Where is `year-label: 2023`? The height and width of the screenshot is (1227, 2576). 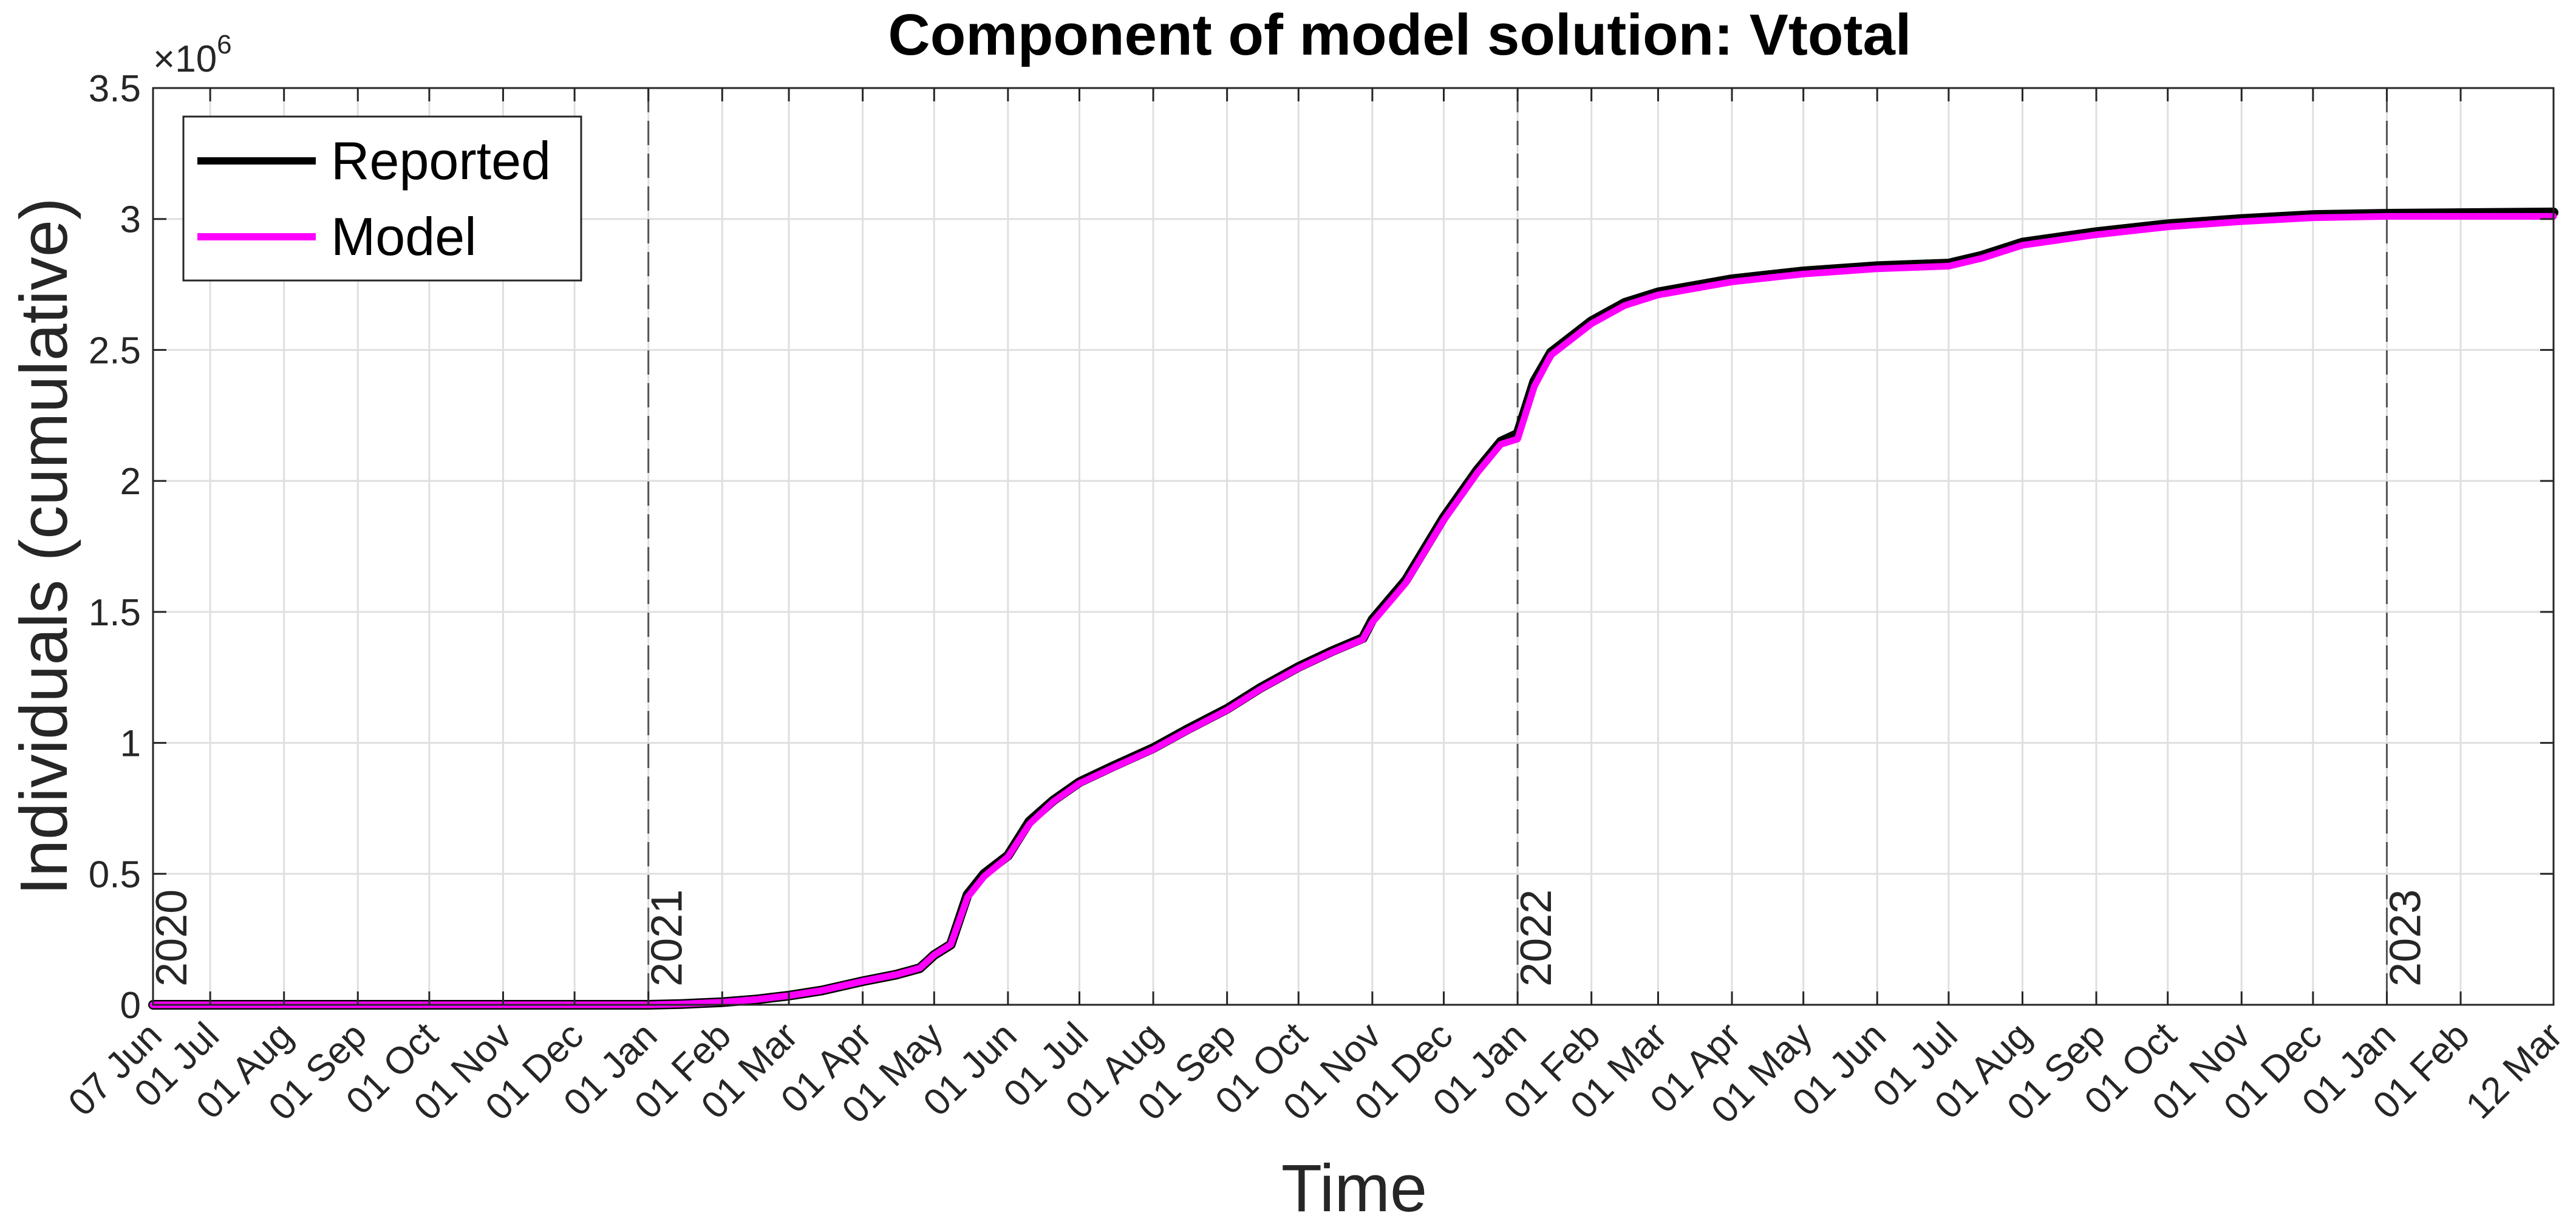 year-label: 2023 is located at coordinates (2406, 938).